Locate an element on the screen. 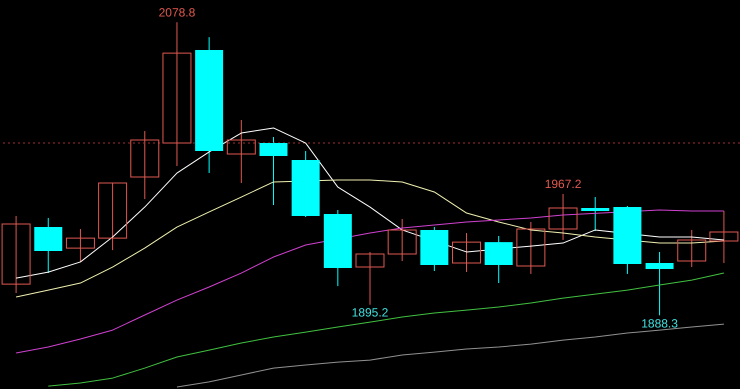 The height and width of the screenshot is (389, 740). annotation: 1888.3 is located at coordinates (659, 323).